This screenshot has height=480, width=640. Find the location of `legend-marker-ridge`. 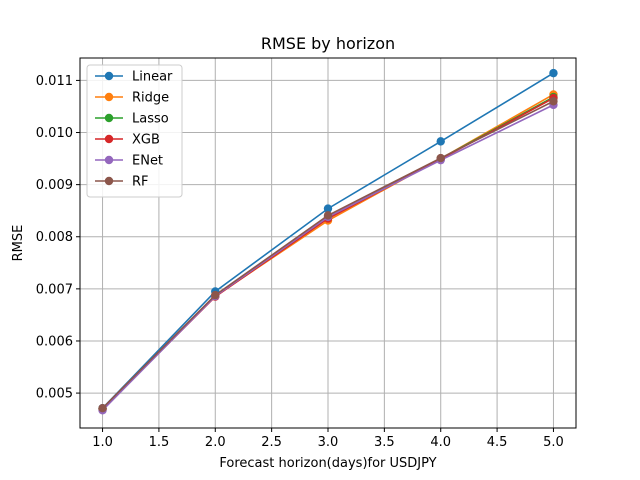

legend-marker-ridge is located at coordinates (109, 97).